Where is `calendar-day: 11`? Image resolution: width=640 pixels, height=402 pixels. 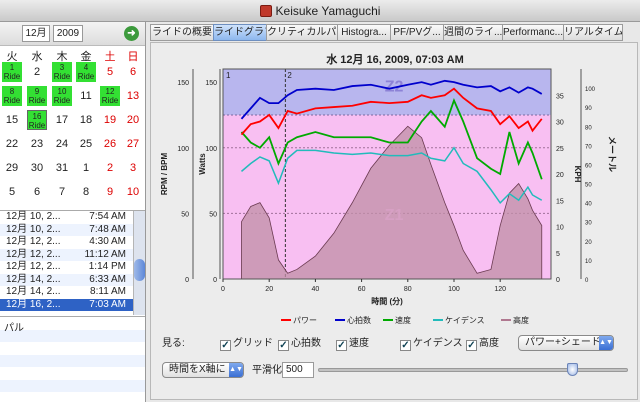
calendar-day: 11 is located at coordinates (86, 96).